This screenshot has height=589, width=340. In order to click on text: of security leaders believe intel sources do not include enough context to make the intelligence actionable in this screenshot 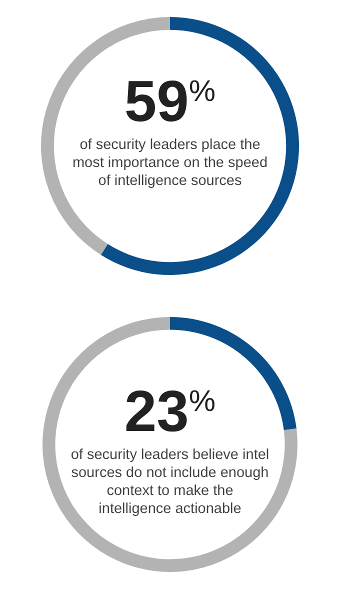, I will do `click(170, 482)`.